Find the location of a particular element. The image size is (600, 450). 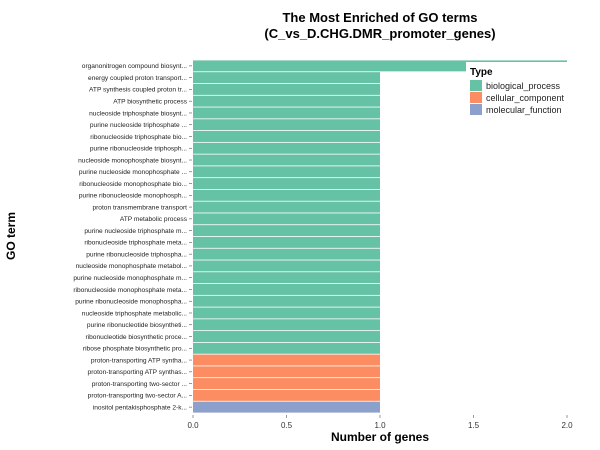

x-tick-label: 1.0 is located at coordinates (380, 425).